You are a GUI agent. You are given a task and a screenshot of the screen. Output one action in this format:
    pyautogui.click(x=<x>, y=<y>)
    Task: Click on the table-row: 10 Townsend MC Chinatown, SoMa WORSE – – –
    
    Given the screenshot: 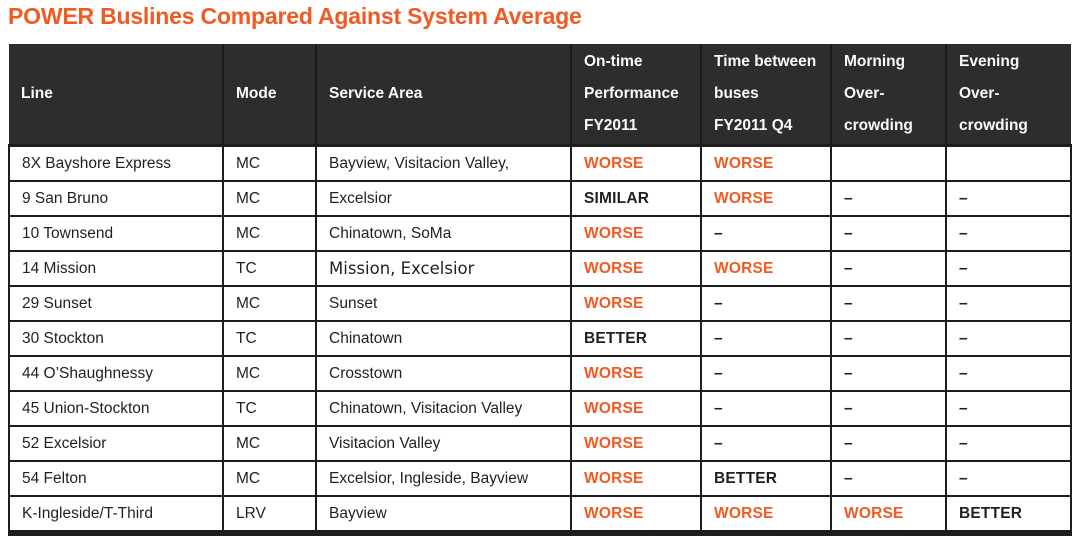 What is the action you would take?
    pyautogui.click(x=540, y=233)
    